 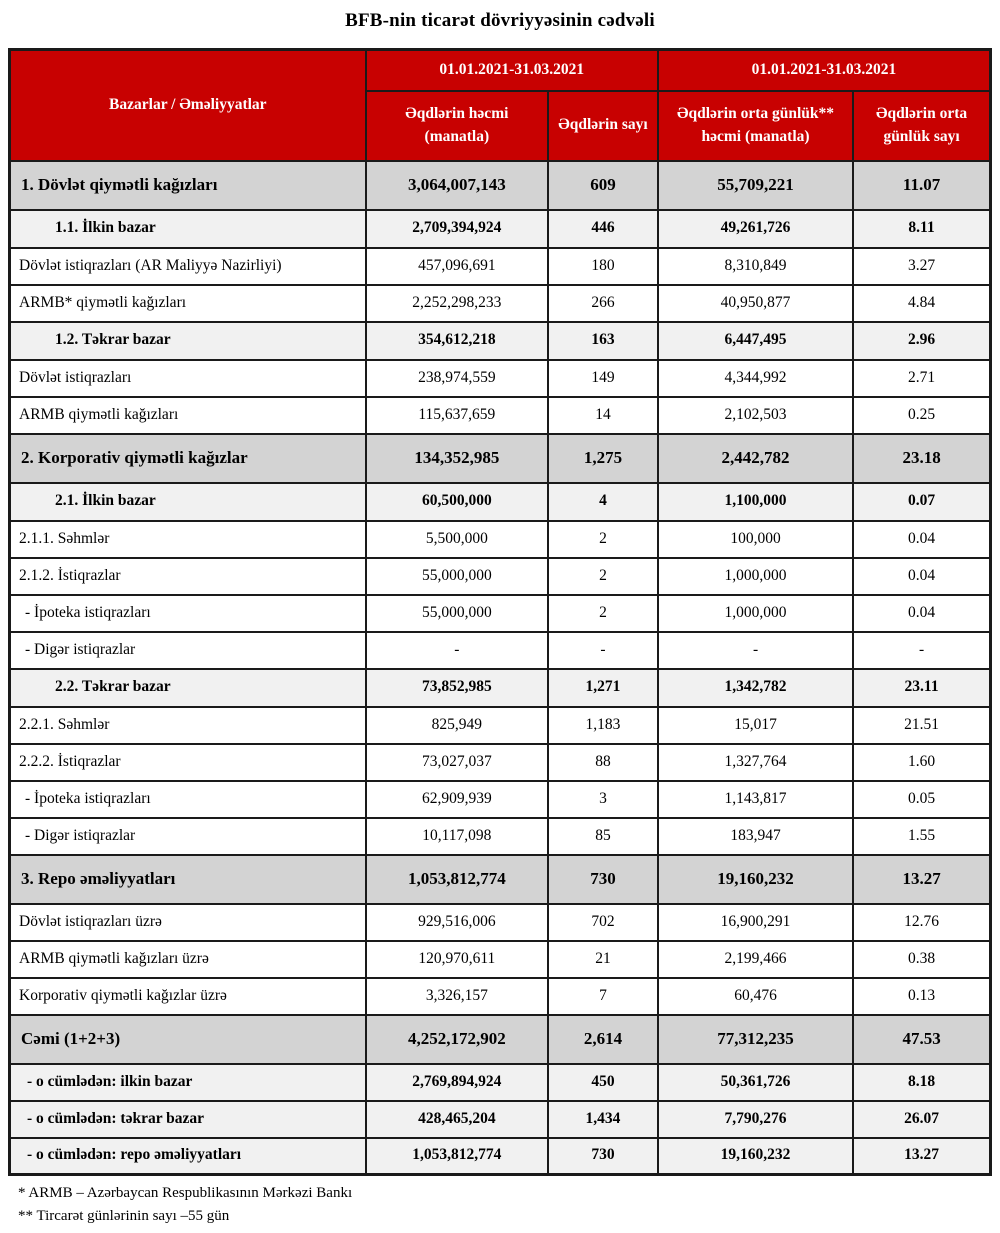 I want to click on row-value: 457,096,691, so click(x=457, y=266).